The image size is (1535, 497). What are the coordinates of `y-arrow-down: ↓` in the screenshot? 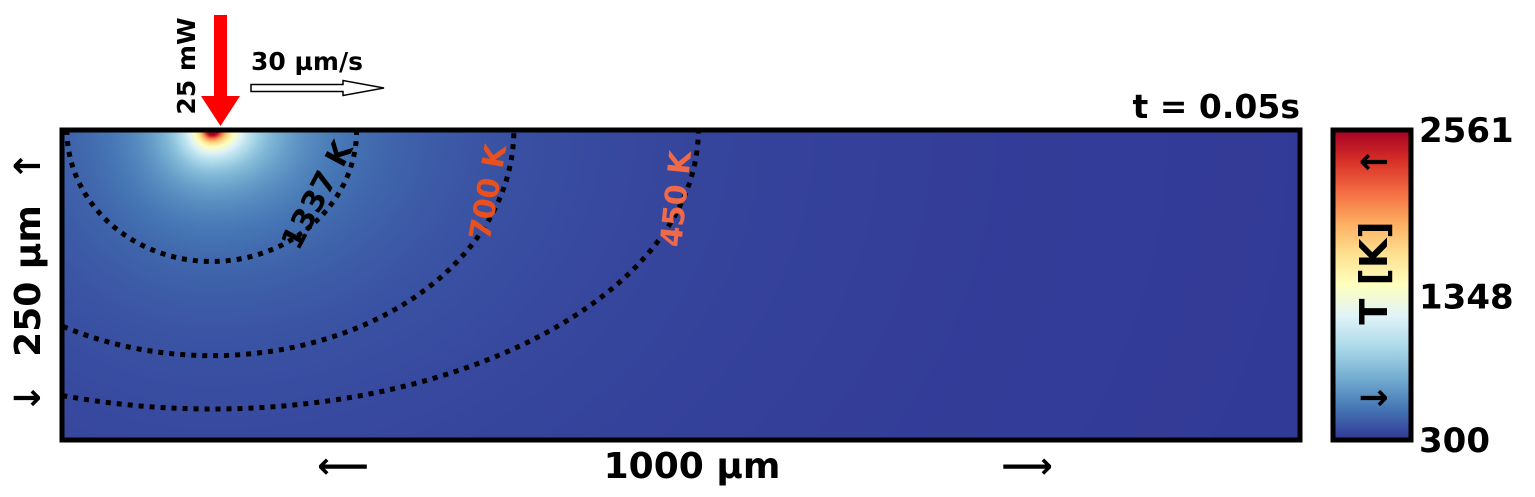 It's located at (28, 398).